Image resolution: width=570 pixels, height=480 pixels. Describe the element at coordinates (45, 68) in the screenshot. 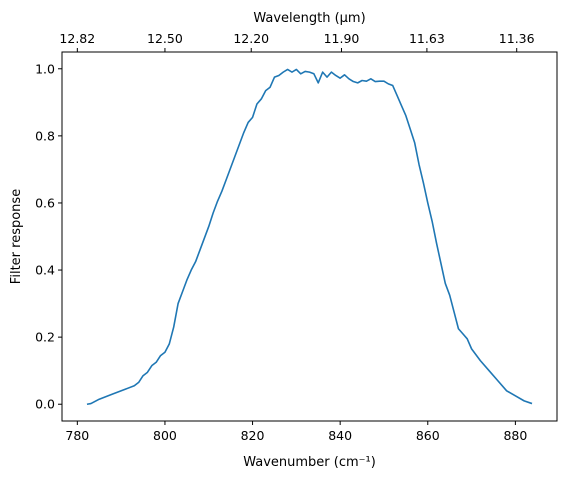

I see `y-tick-label: 1.0` at that location.